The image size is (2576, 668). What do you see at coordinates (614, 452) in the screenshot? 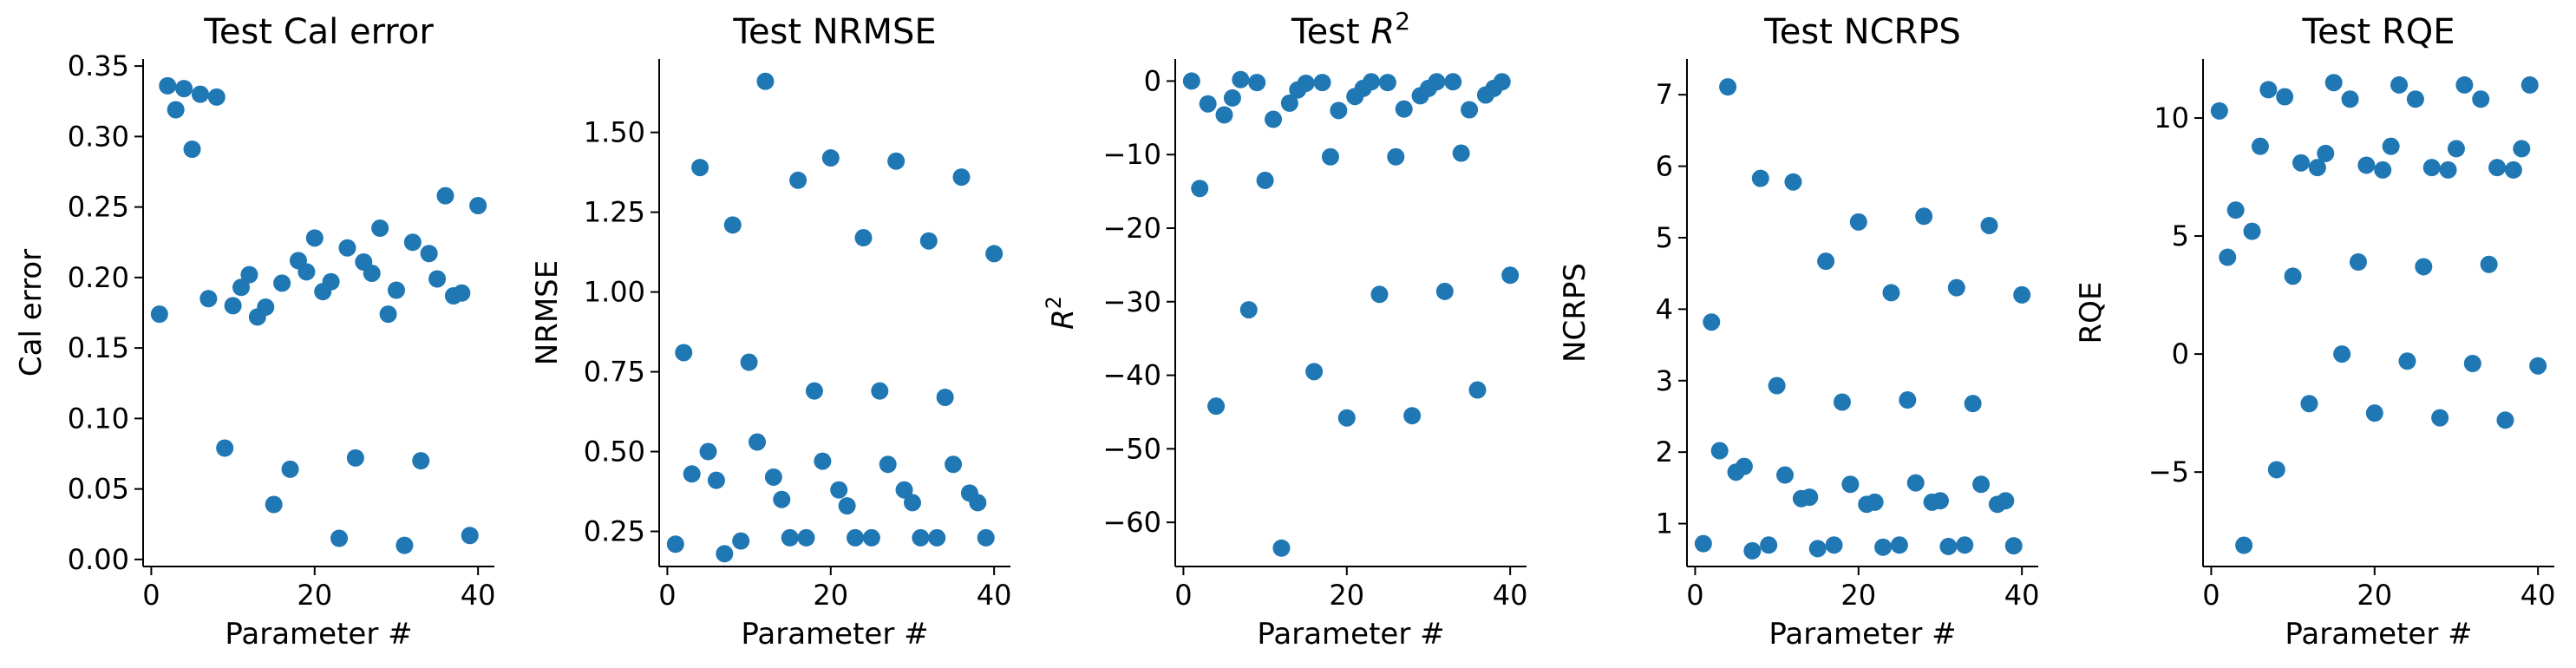
I see `y-tick-label: 0.50` at bounding box center [614, 452].